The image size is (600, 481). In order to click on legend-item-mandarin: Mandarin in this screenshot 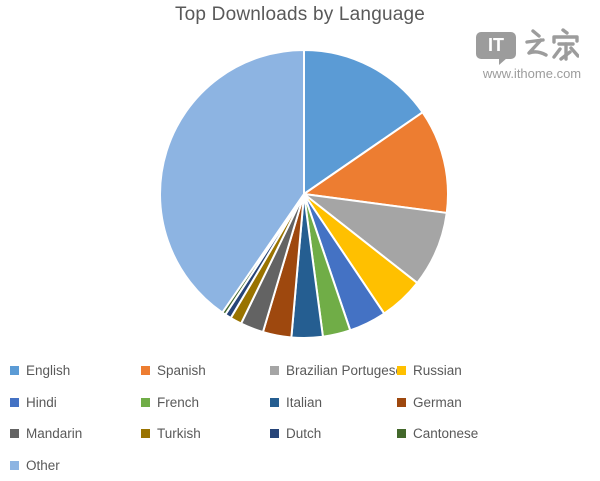, I will do `click(75, 433)`.